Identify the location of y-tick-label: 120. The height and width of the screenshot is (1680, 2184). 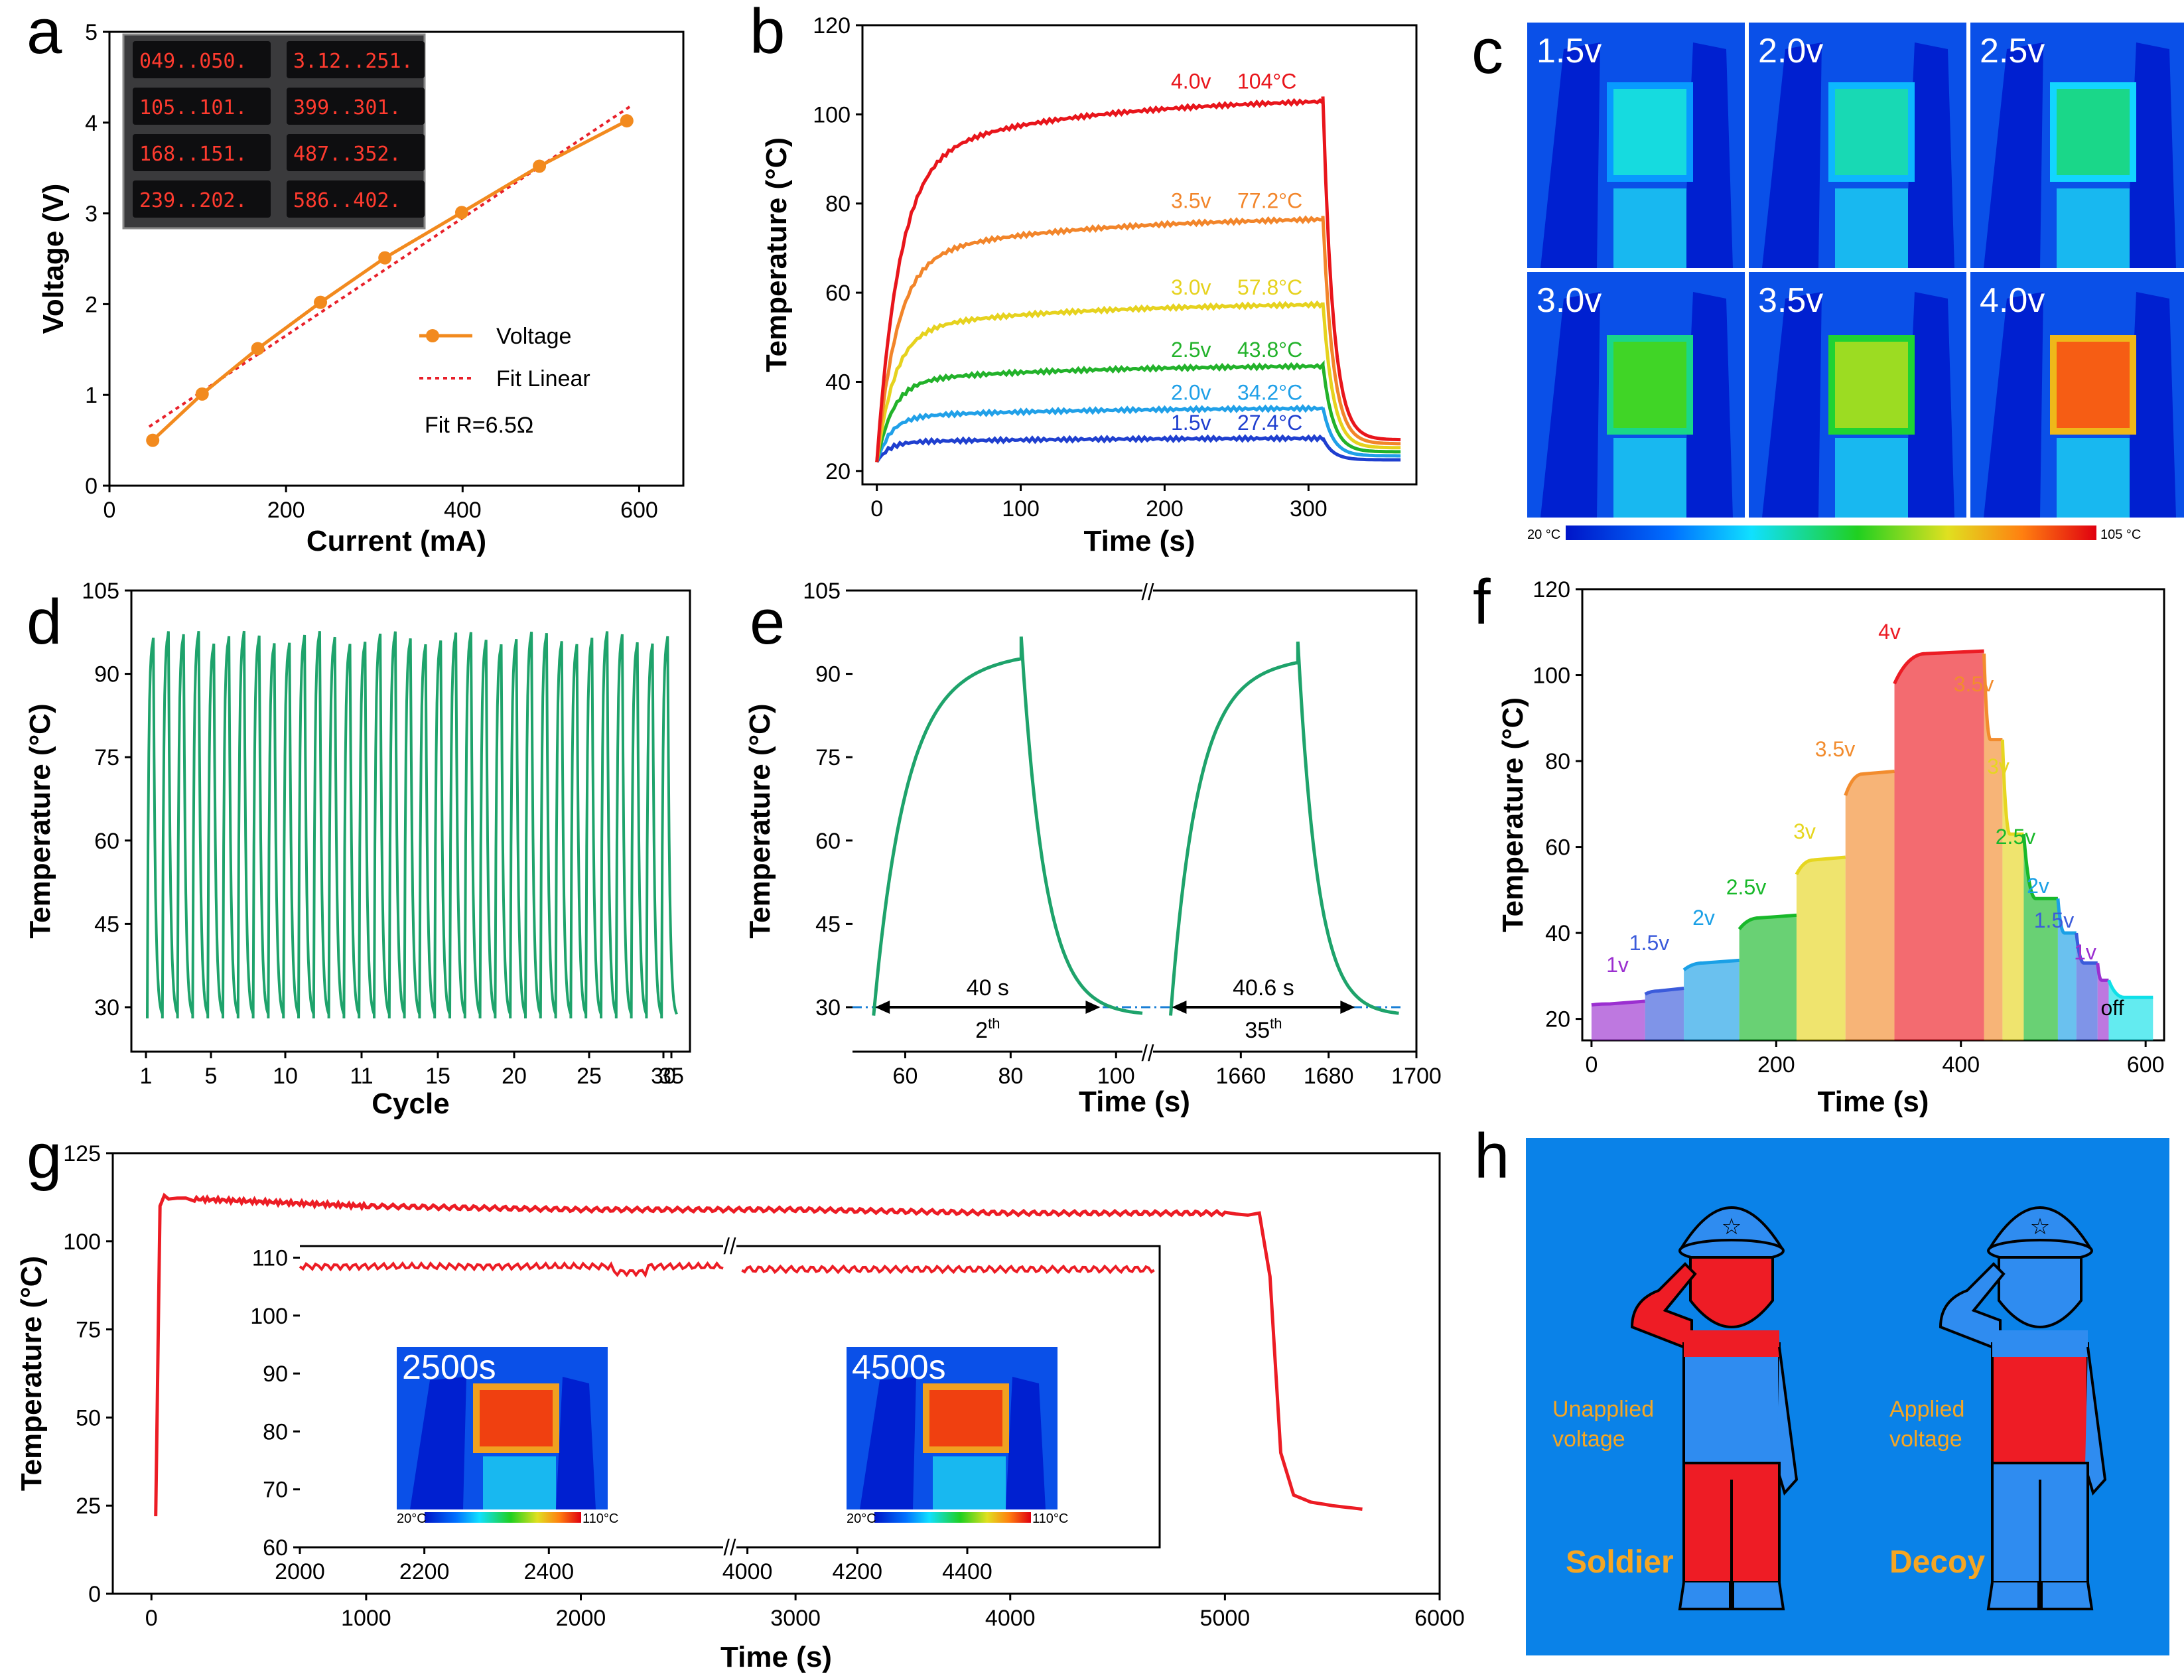
(832, 25).